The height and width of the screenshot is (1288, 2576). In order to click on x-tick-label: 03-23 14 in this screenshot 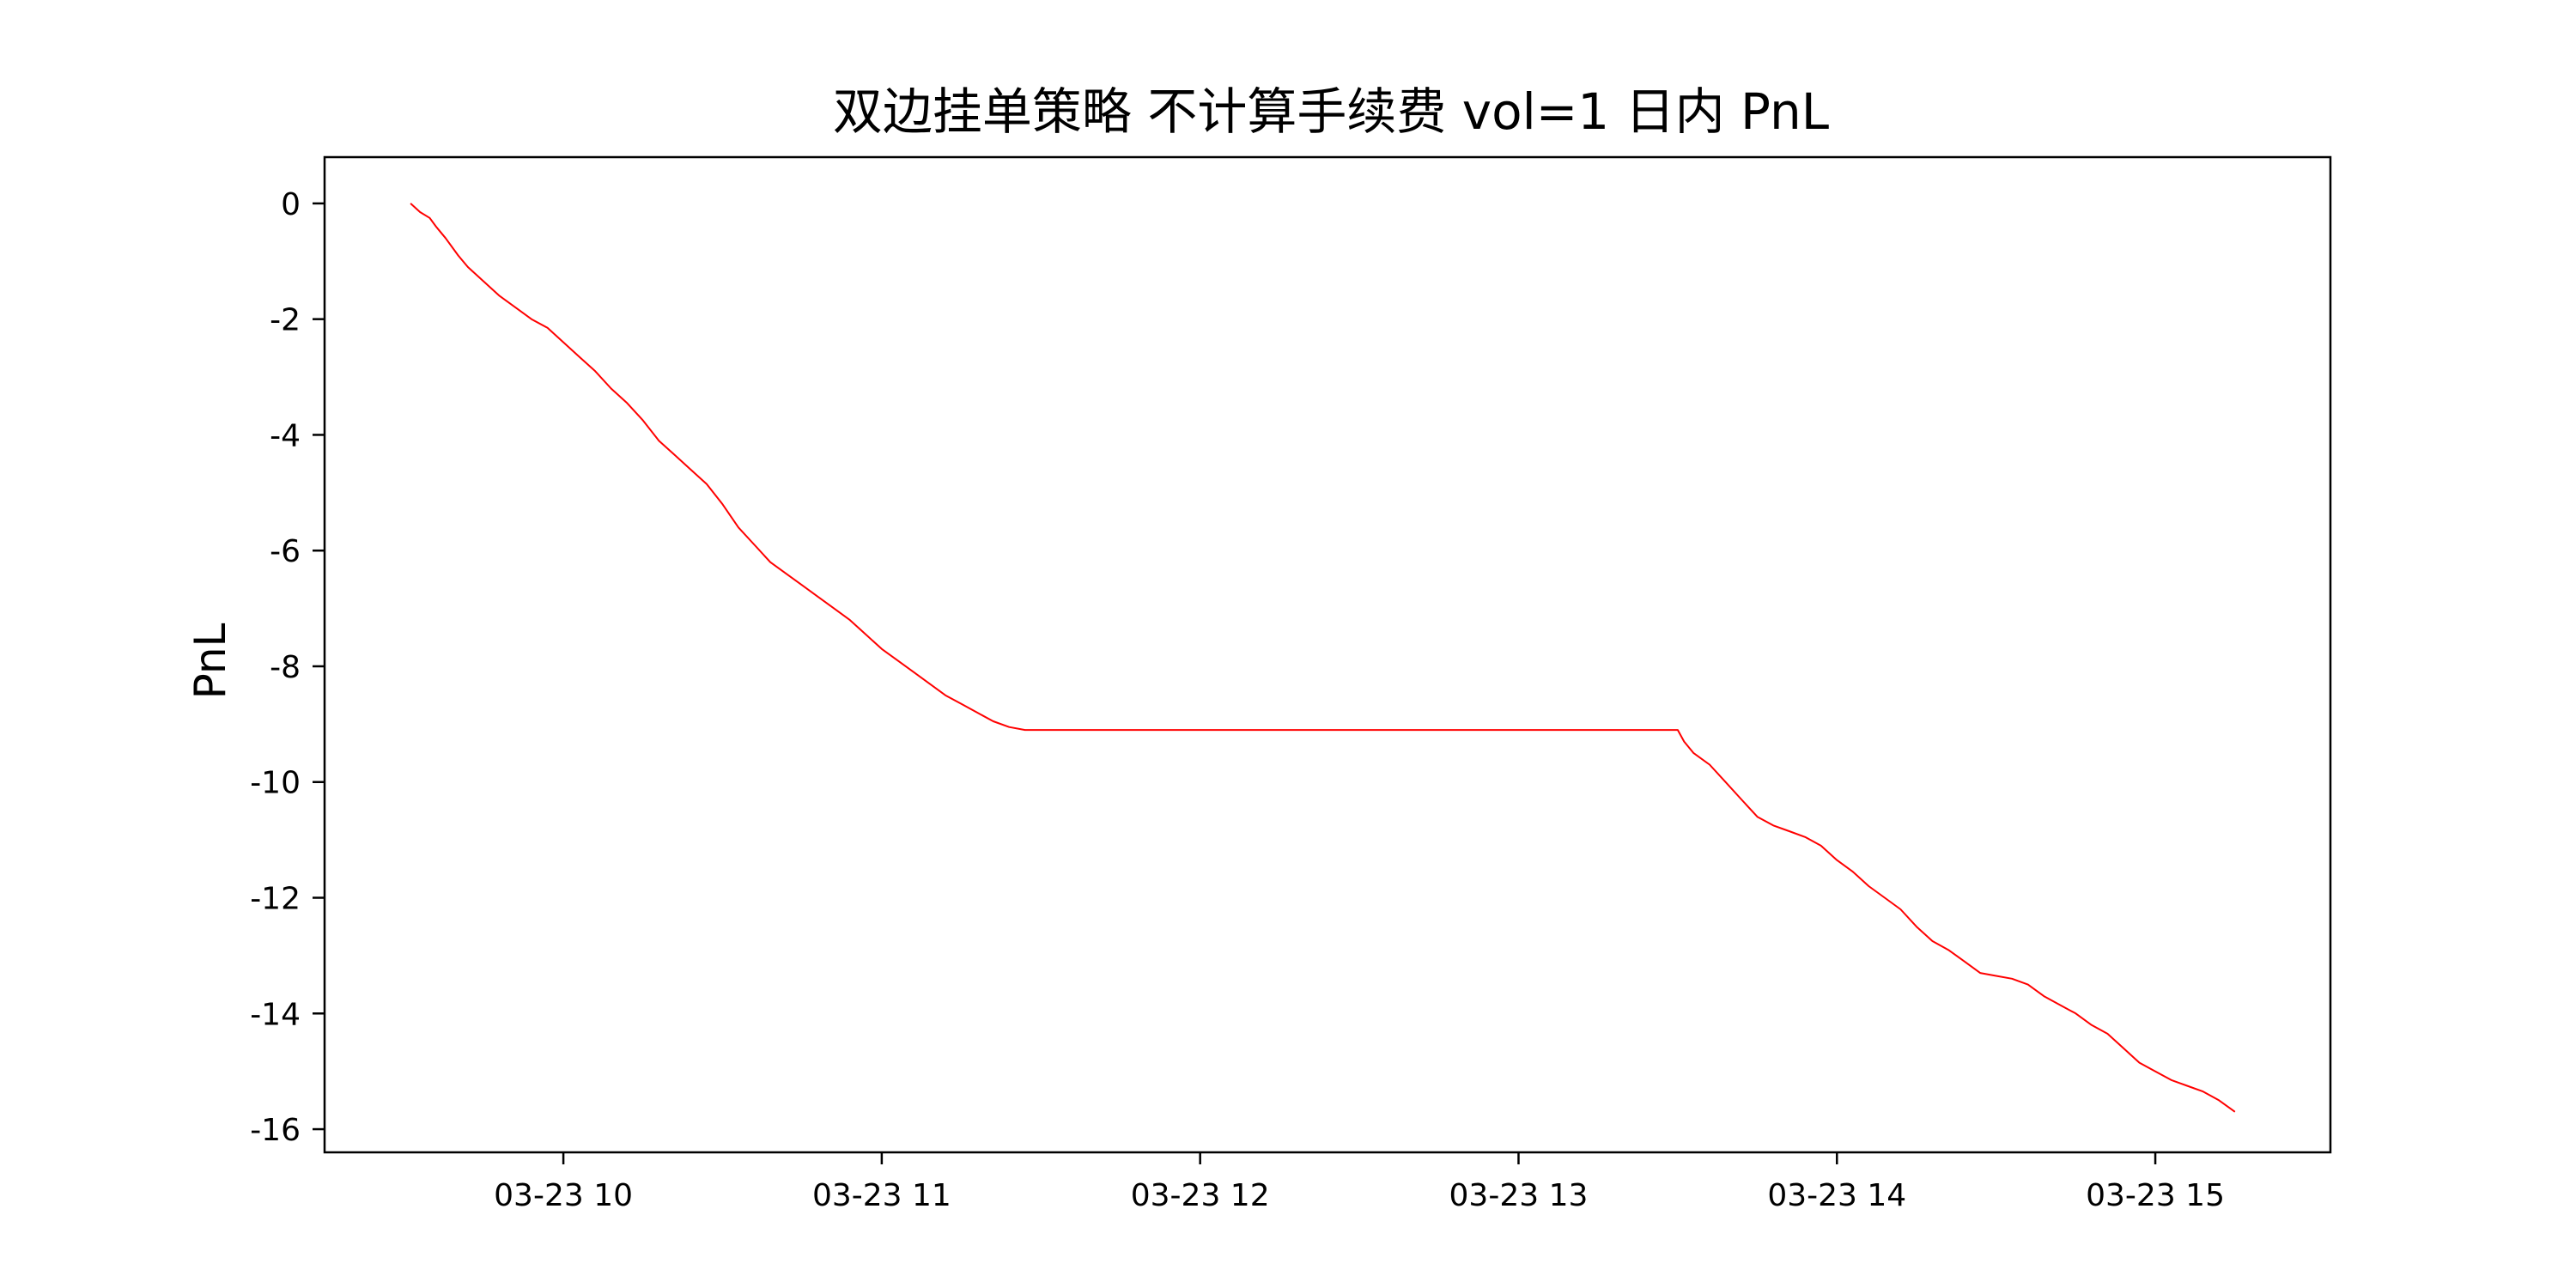, I will do `click(1836, 1195)`.